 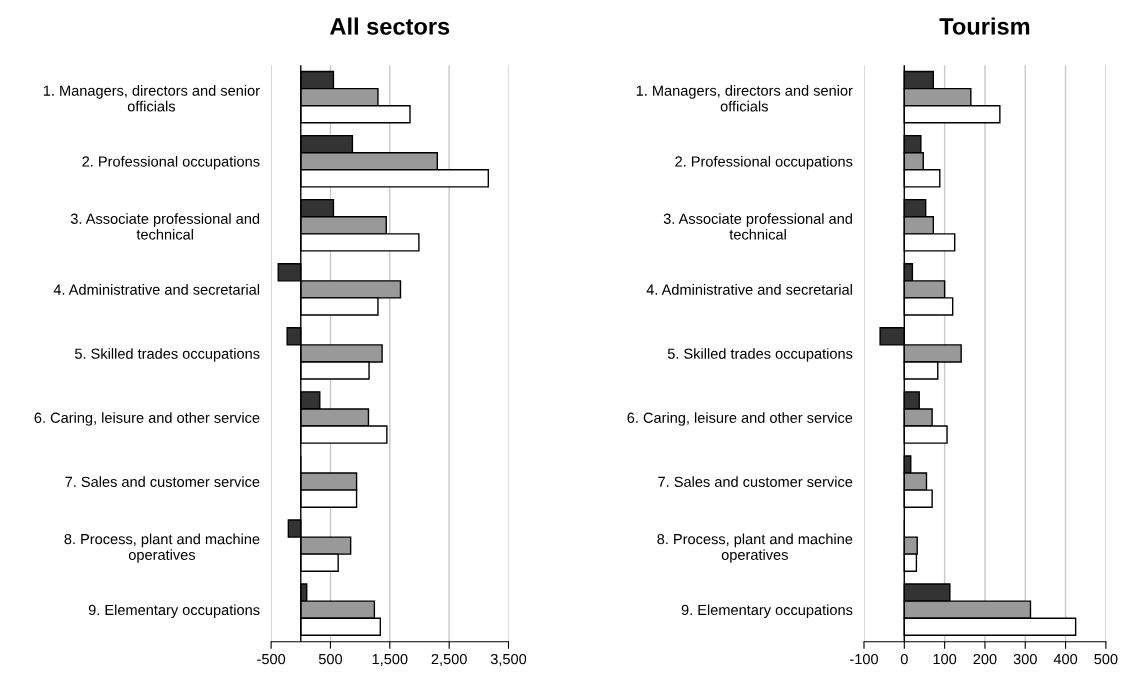 I want to click on x-tick-label: 200, so click(x=985, y=659).